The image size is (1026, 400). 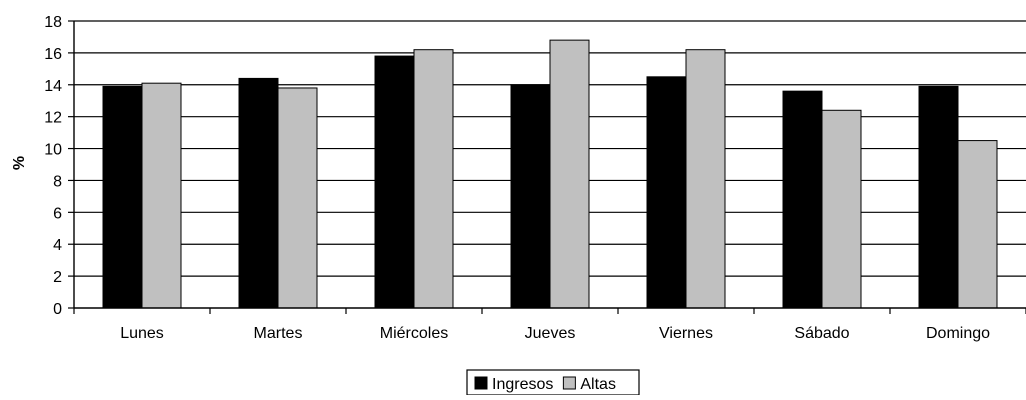 What do you see at coordinates (598, 384) in the screenshot?
I see `legend-label-altas: Altas` at bounding box center [598, 384].